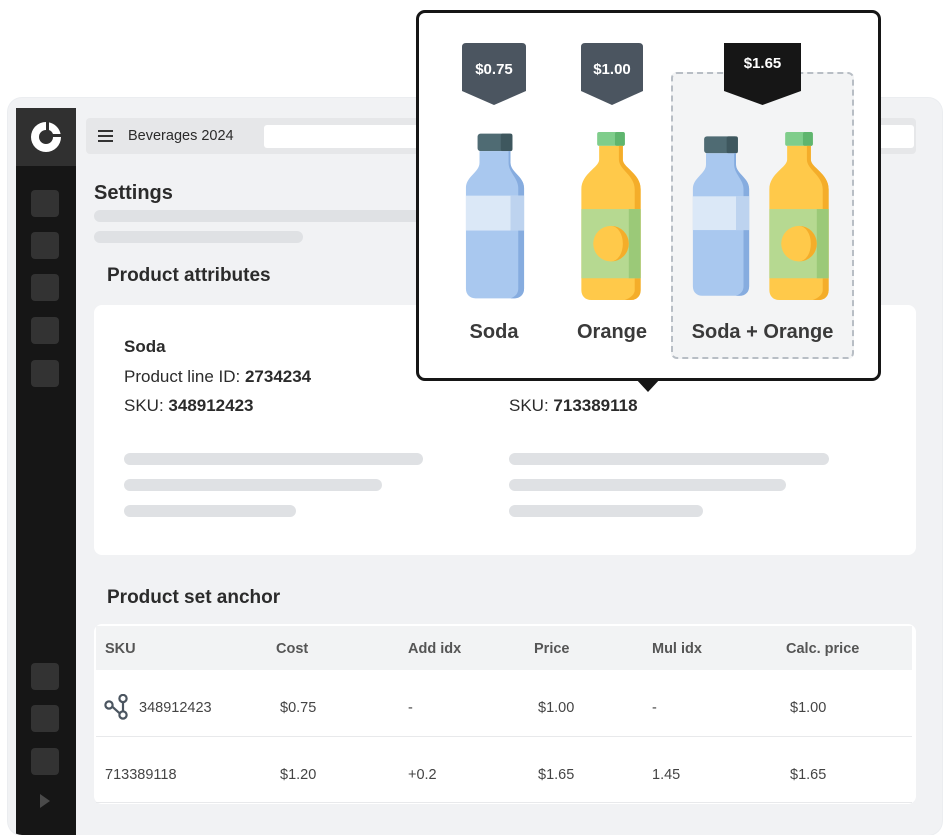  Describe the element at coordinates (189, 275) in the screenshot. I see `section-title-attributes: Product attributes` at that location.